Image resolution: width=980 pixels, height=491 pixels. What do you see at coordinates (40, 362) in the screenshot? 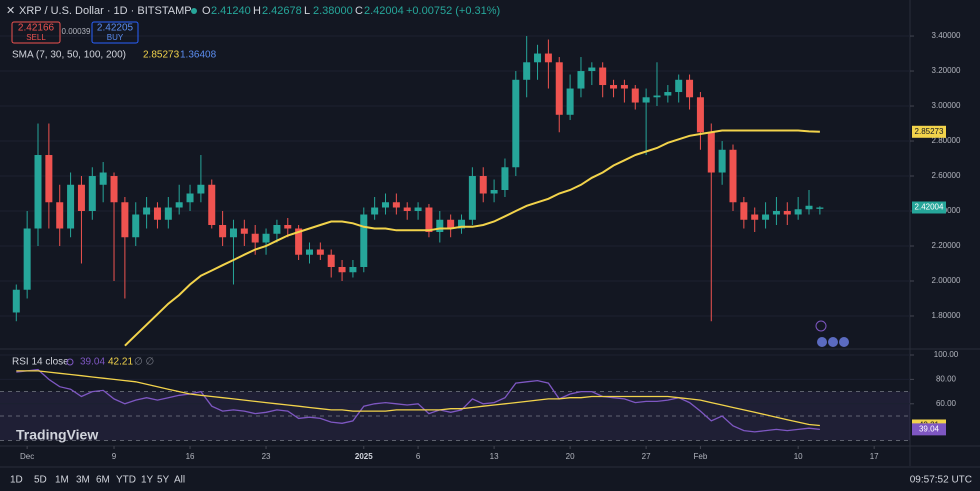
I see `rsi-name: RSI 14 close` at bounding box center [40, 362].